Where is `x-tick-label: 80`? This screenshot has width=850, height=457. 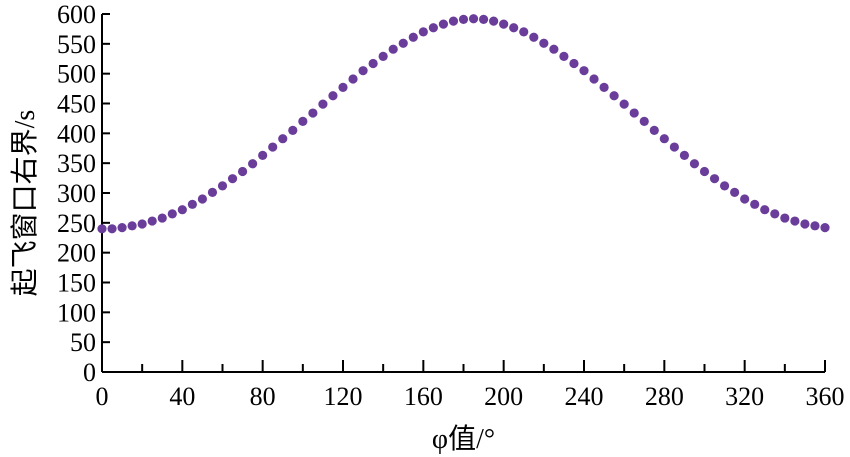 x-tick-label: 80 is located at coordinates (263, 396).